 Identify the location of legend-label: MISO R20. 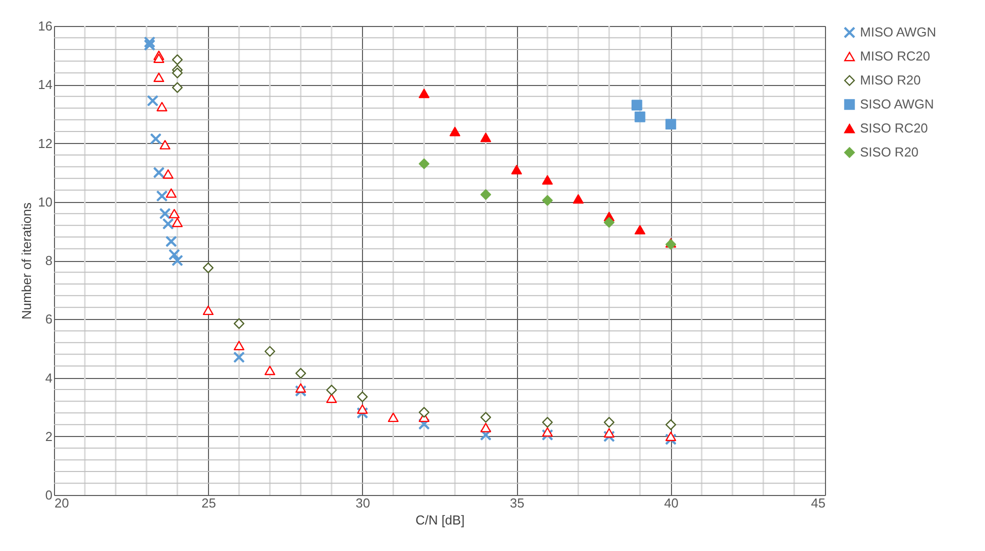
(890, 80).